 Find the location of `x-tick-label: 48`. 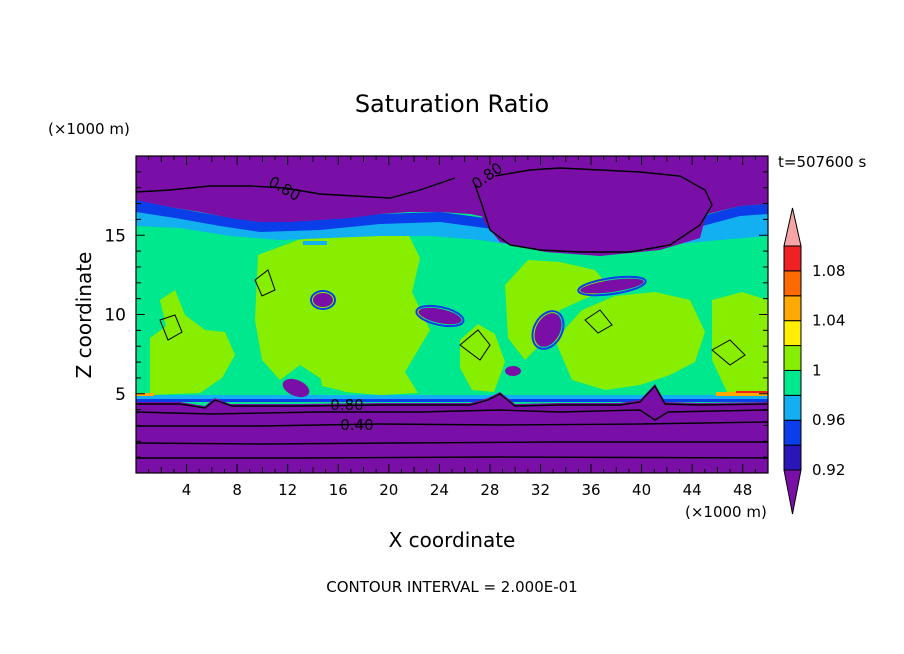

x-tick-label: 48 is located at coordinates (742, 490).